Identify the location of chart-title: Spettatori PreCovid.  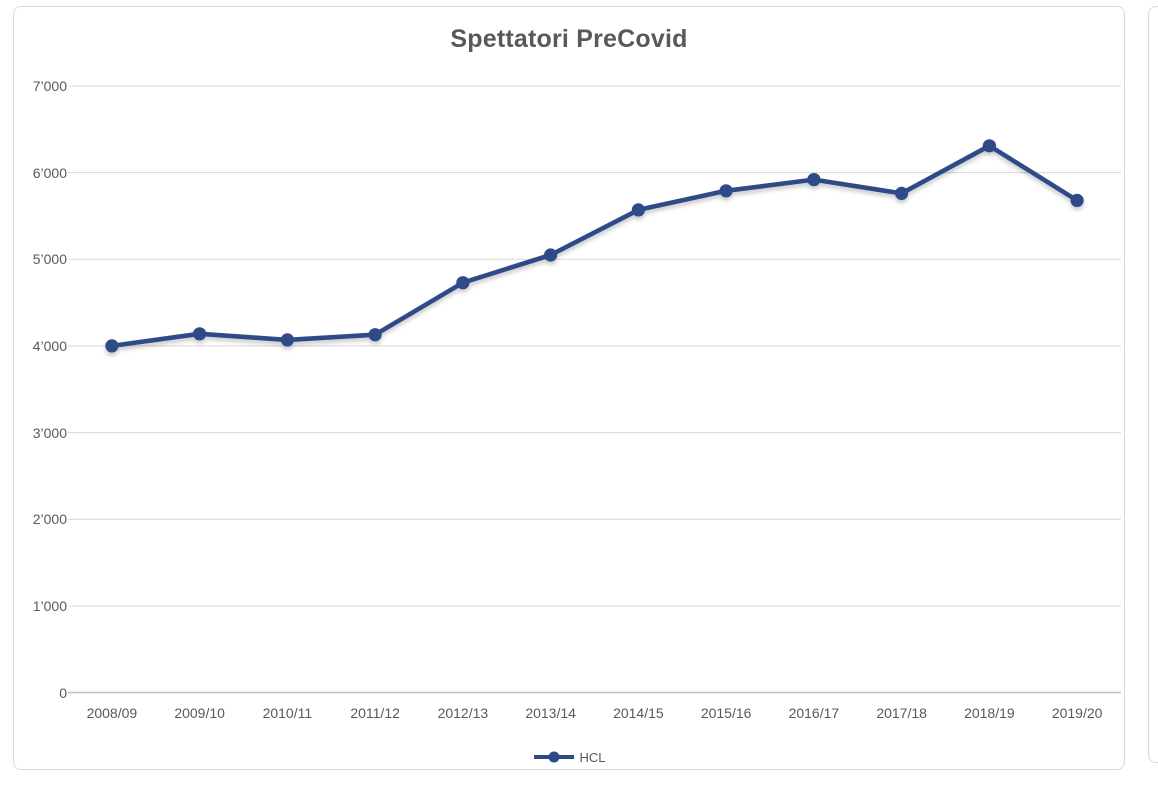
(569, 39).